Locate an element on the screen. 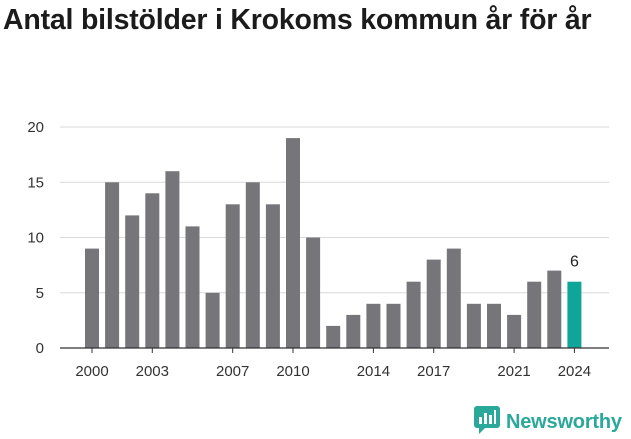  bar-2001 is located at coordinates (112, 265).